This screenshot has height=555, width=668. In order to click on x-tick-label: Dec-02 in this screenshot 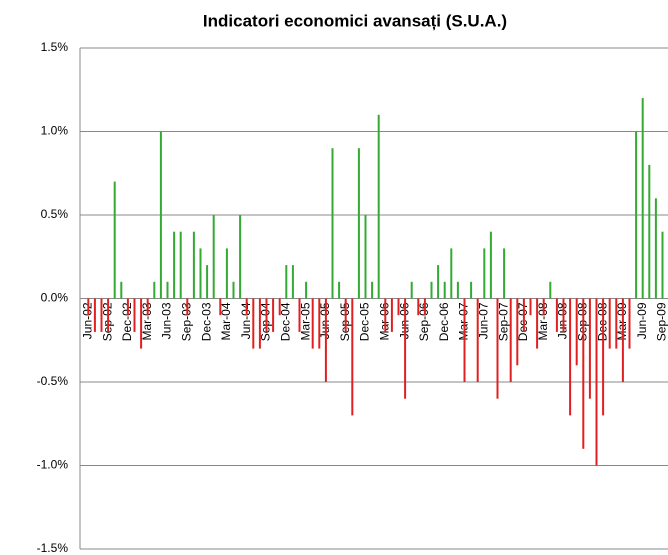, I will do `click(127, 321)`.